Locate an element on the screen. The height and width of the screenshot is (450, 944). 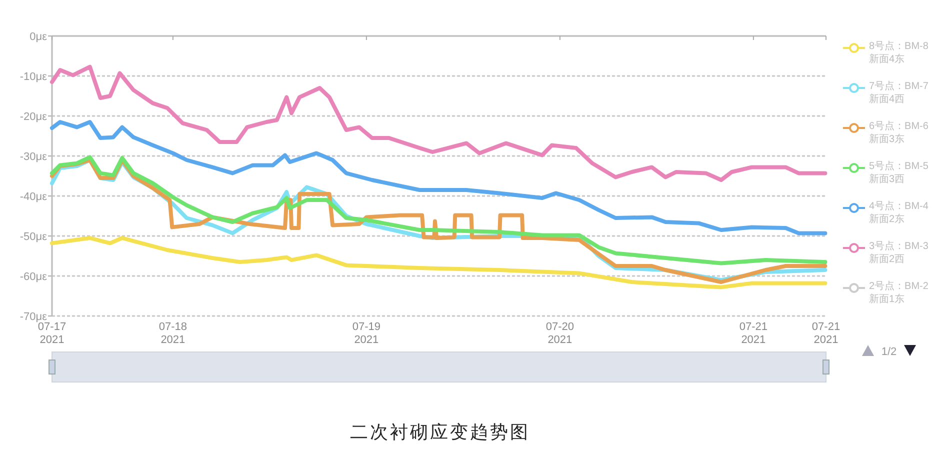
x-tick-label: 07-19 2021 is located at coordinates (366, 333).